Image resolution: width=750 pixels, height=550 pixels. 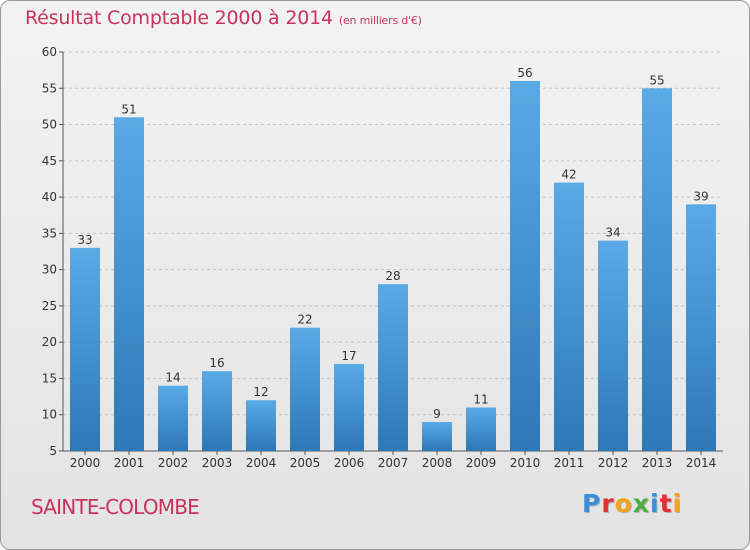 I want to click on bar-value-label: 56, so click(x=524, y=73).